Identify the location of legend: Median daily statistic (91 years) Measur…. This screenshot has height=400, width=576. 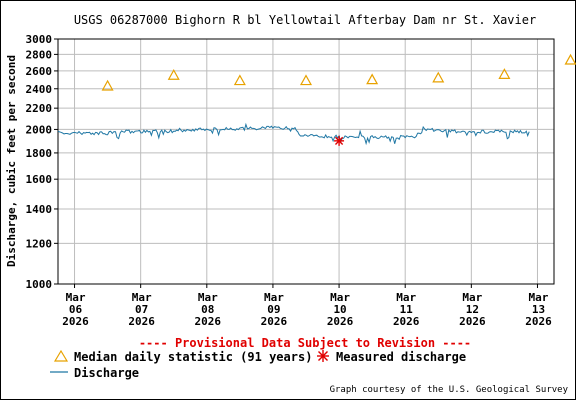
(258, 364).